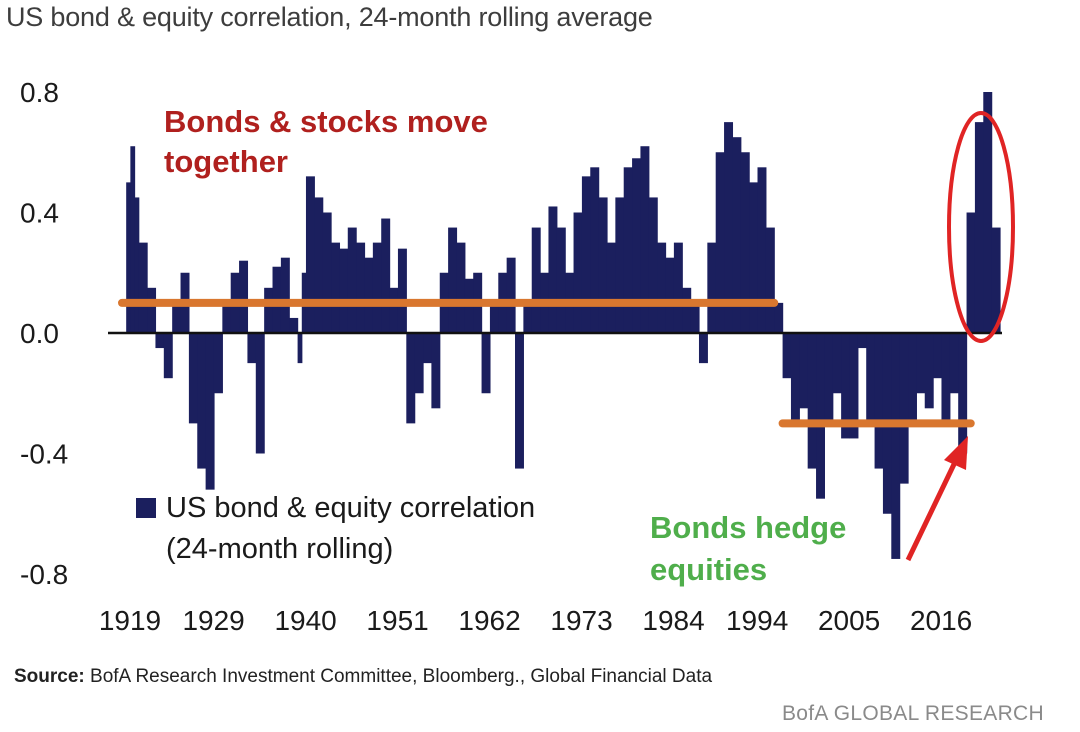  I want to click on annotation-hedge-line2: equities, so click(708, 569).